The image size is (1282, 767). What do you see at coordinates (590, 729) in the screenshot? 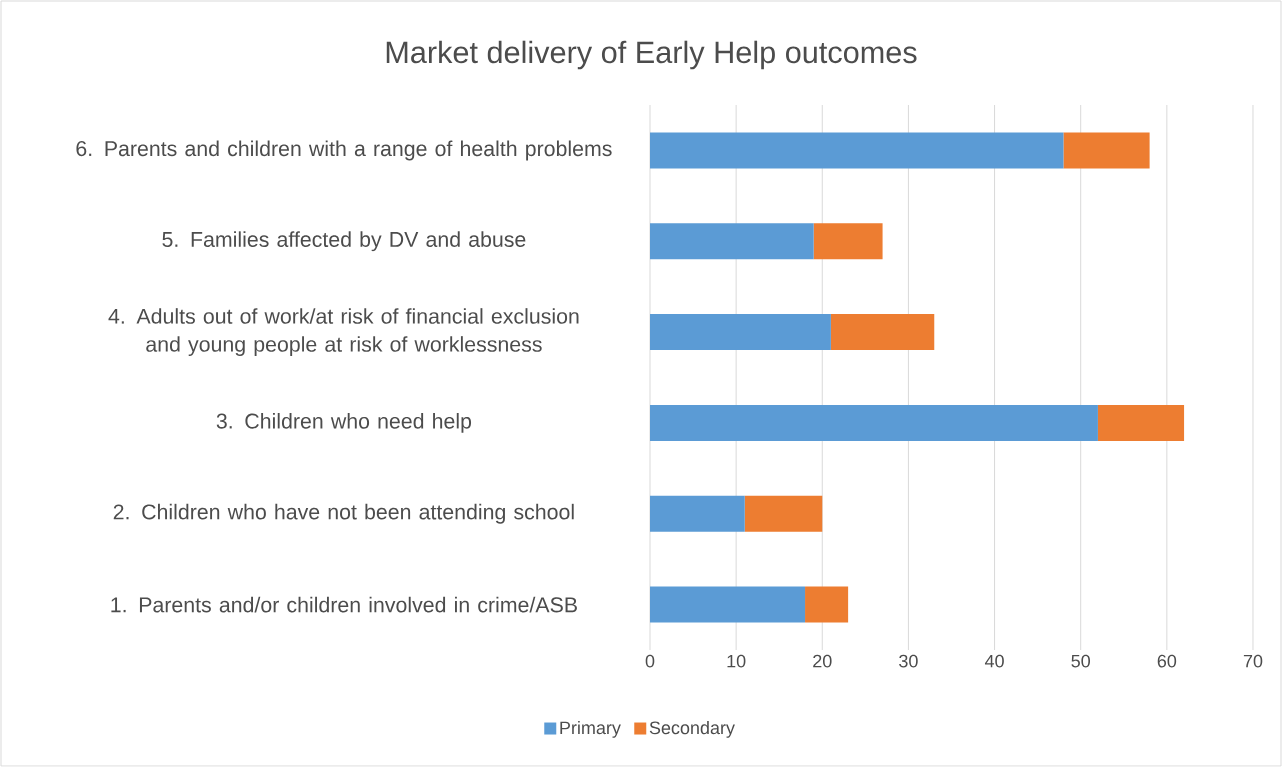
I see `legend-label: Primary` at bounding box center [590, 729].